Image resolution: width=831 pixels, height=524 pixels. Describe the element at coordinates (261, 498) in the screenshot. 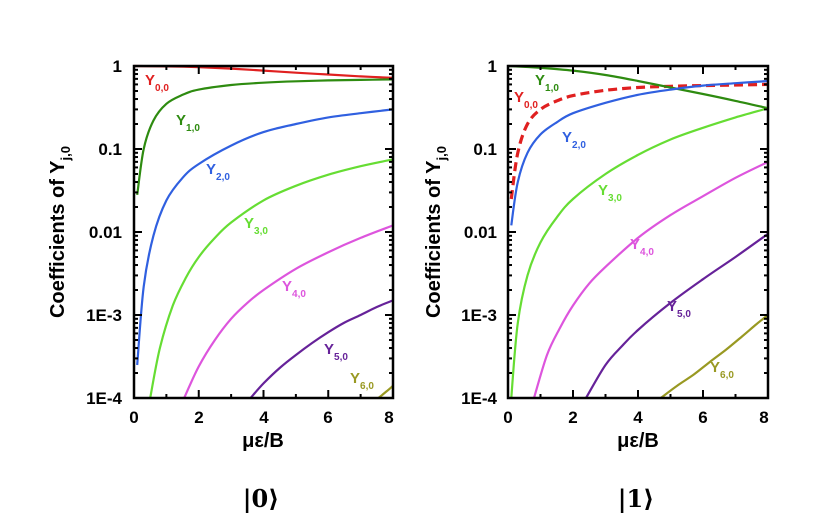

I see `panel-label: |0⟩` at that location.